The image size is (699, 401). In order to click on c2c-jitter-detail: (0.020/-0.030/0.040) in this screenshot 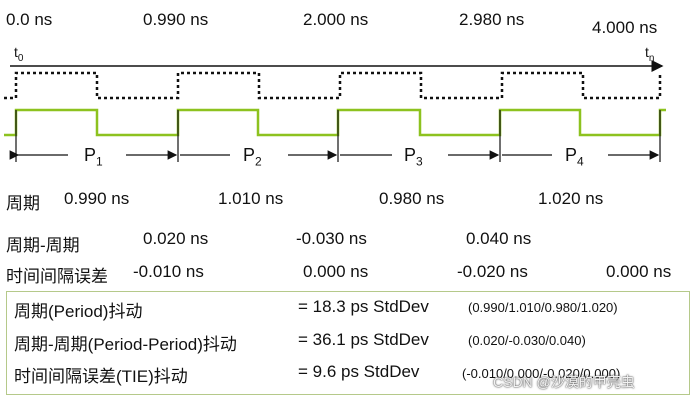, I will do `click(527, 340)`.